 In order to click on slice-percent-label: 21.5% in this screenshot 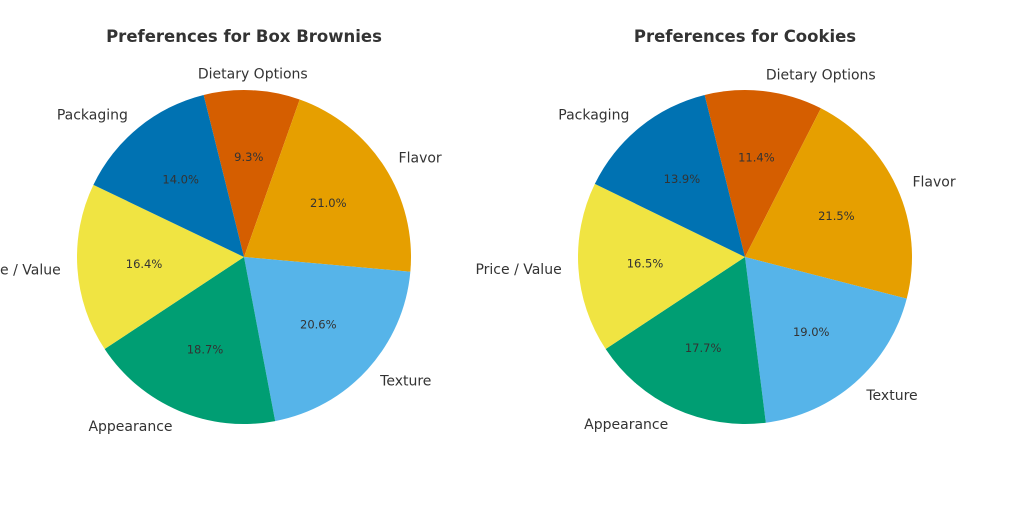, I will do `click(836, 216)`.